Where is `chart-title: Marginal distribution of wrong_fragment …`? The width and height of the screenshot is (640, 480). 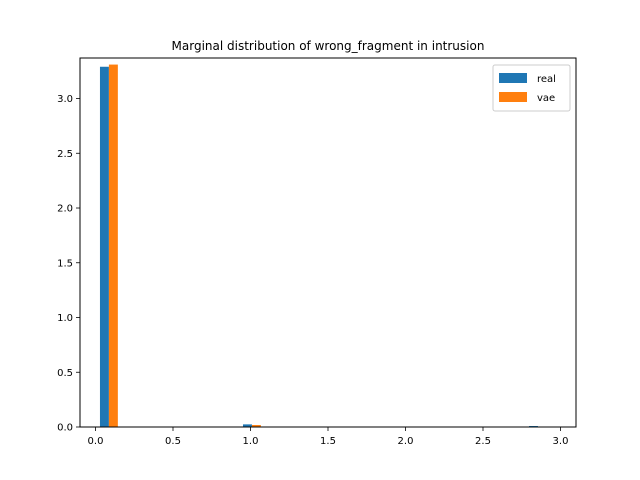
chart-title: Marginal distribution of wrong_fragment … is located at coordinates (328, 46).